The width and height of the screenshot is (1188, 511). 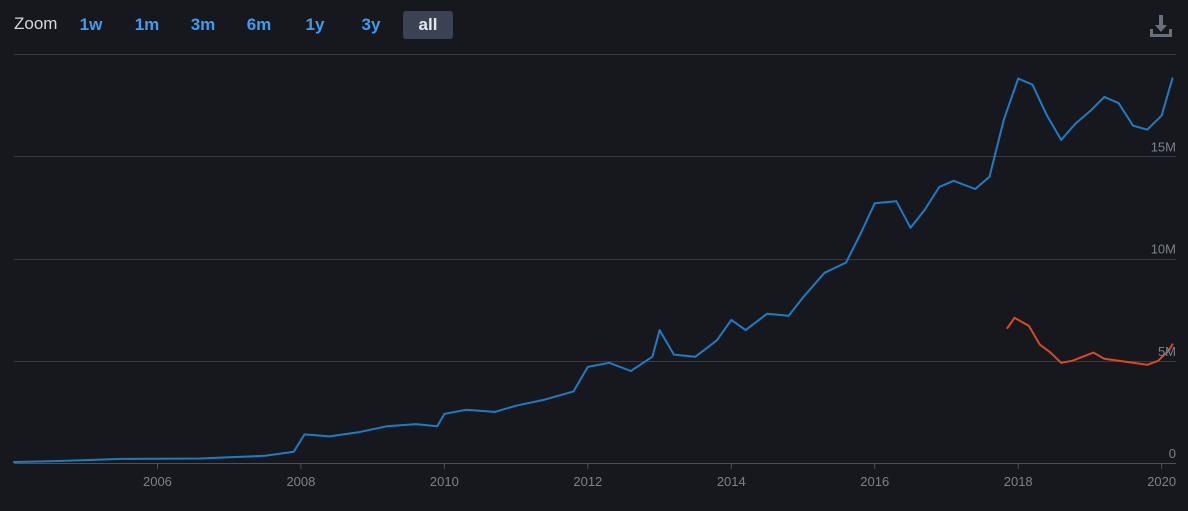 I want to click on zoom-button-1w: 1w, so click(x=91, y=24).